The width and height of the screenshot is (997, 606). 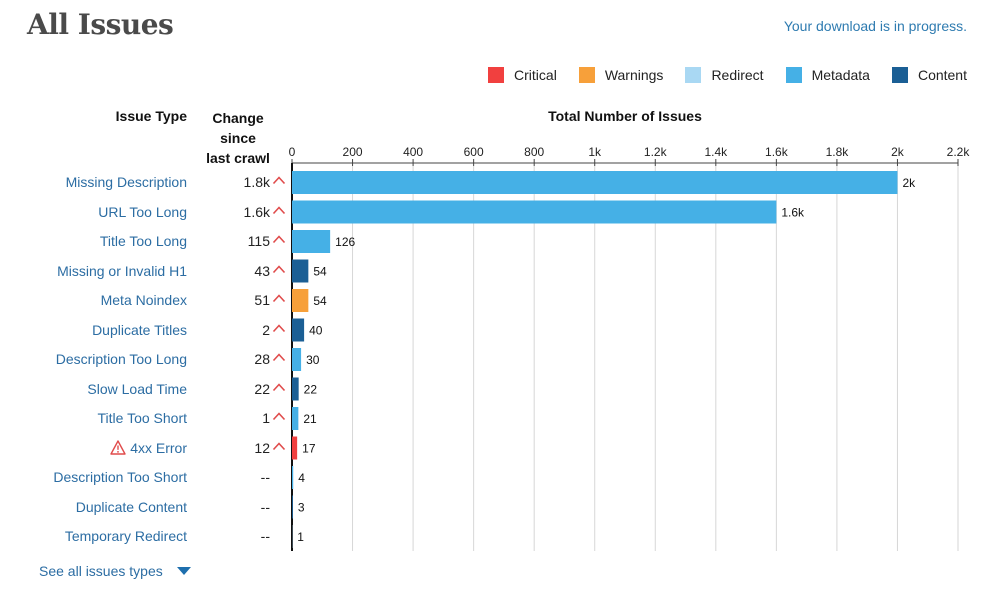 What do you see at coordinates (266, 418) in the screenshot?
I see `change-value: 1` at bounding box center [266, 418].